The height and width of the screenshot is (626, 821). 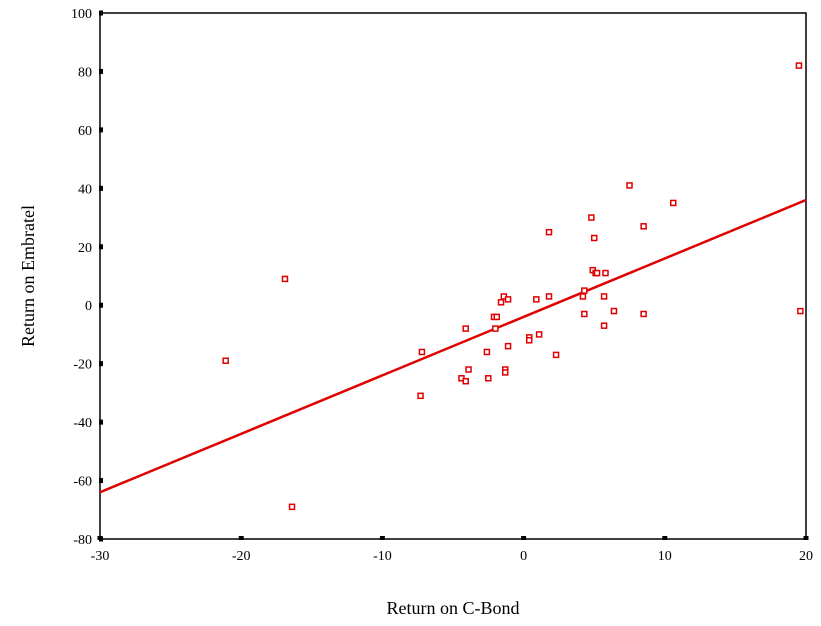 I want to click on y-tick-label: -20, so click(x=82, y=365).